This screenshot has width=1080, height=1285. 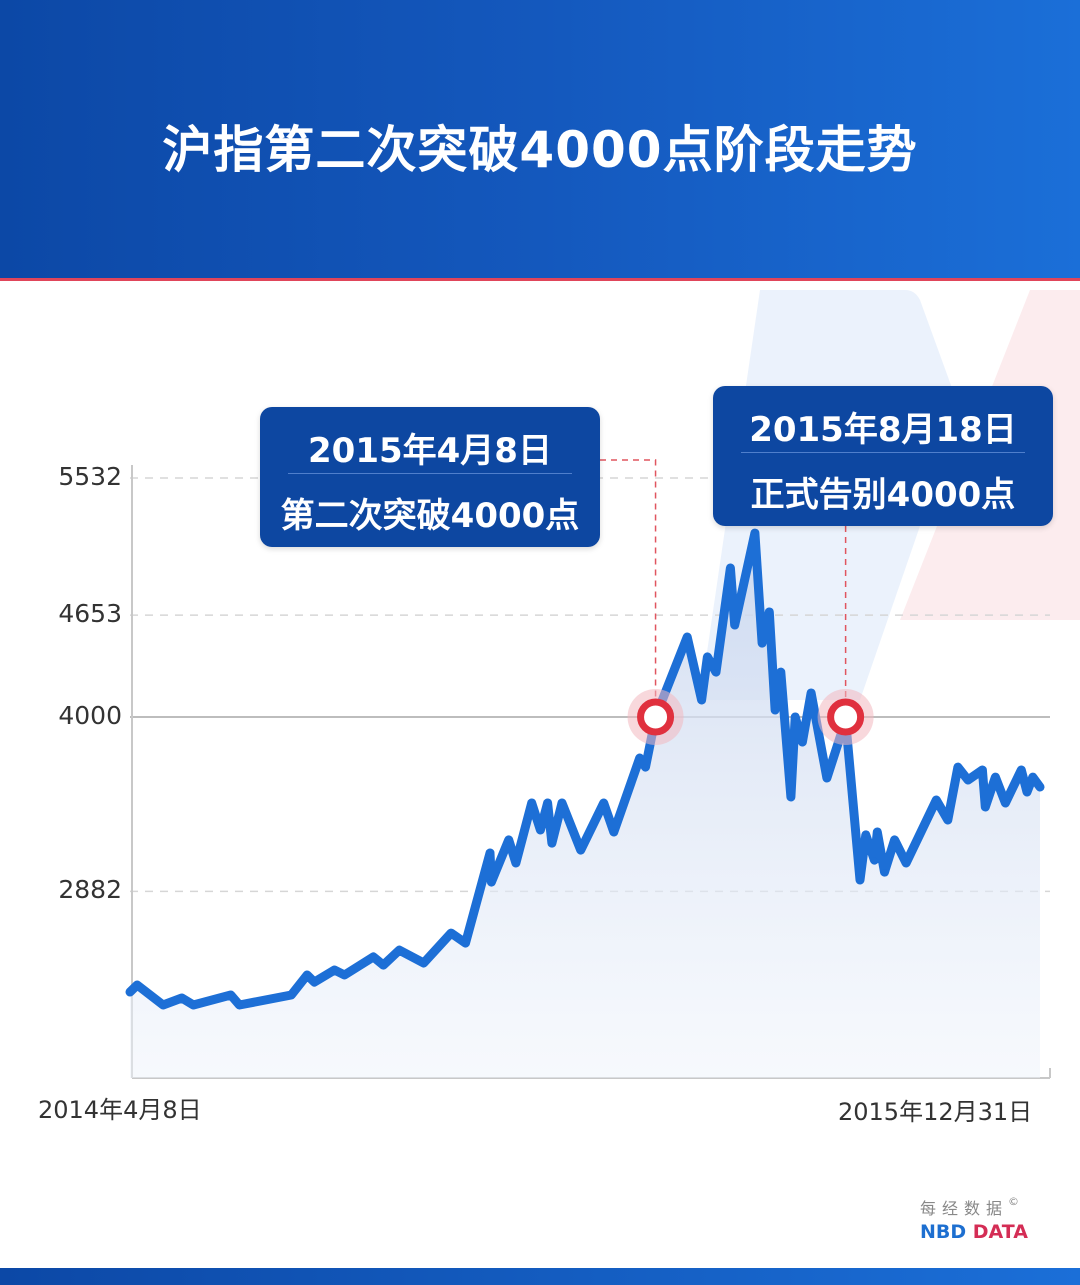 What do you see at coordinates (430, 516) in the screenshot?
I see `annotation-text: 第二次突破4000点` at bounding box center [430, 516].